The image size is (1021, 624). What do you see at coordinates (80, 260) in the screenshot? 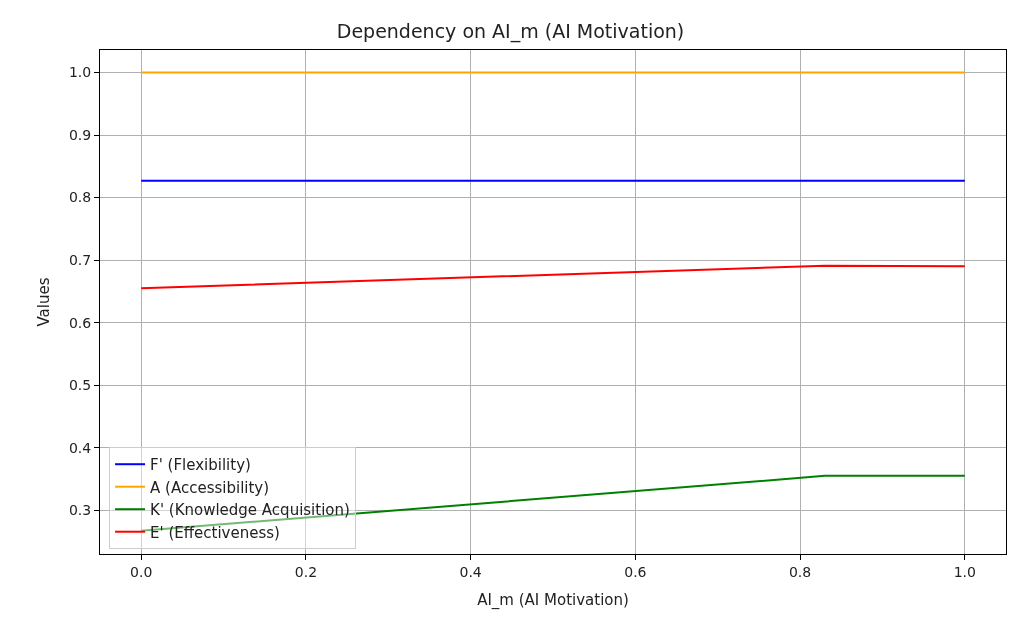
I see `y-tick-label: 0.7` at bounding box center [80, 260].